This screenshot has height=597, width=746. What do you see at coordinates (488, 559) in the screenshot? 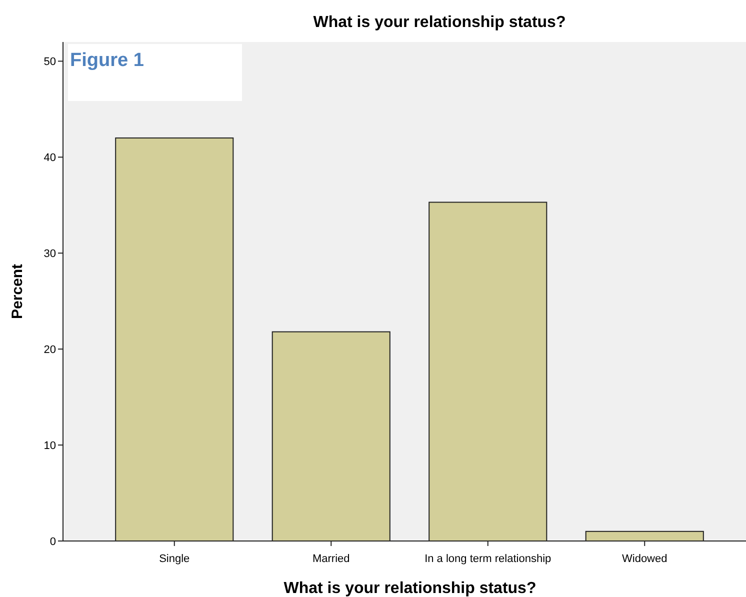
I see `x-tick-label: In a long term relationship` at bounding box center [488, 559].